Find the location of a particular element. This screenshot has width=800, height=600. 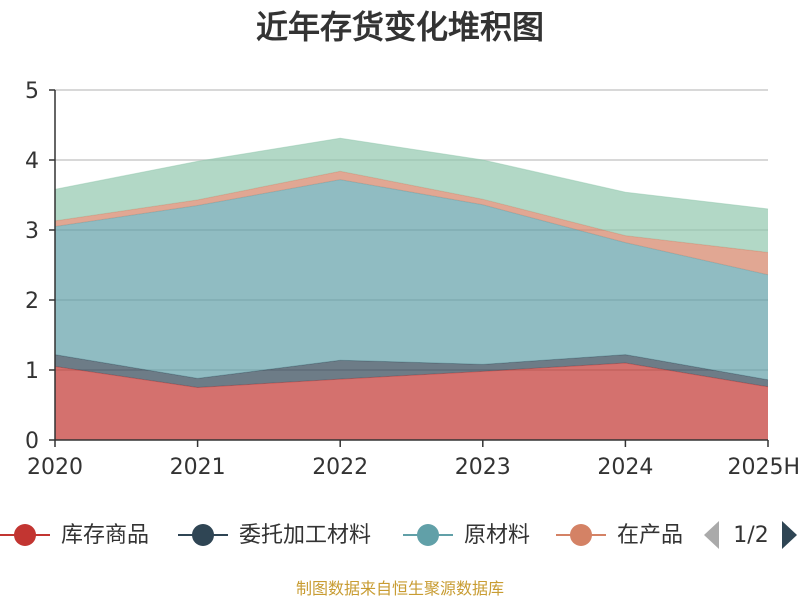

legend-item: 原材料 is located at coordinates (466, 535).